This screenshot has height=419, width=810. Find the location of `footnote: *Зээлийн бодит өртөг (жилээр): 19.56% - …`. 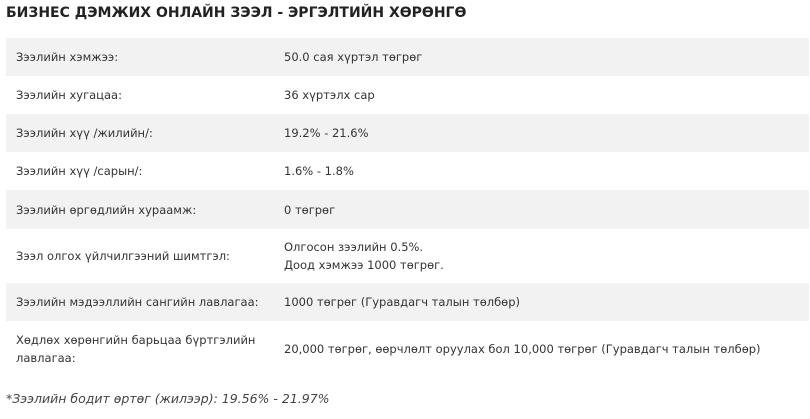

footnote: *Зээлийн бодит өртөг (жилээр): 19.56% - … is located at coordinates (168, 398).